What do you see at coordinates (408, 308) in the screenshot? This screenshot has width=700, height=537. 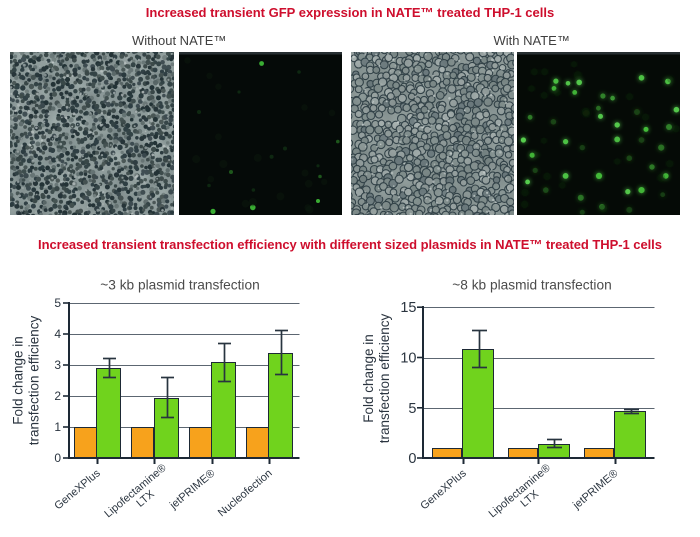 I see `svg-text: 15` at bounding box center [408, 308].